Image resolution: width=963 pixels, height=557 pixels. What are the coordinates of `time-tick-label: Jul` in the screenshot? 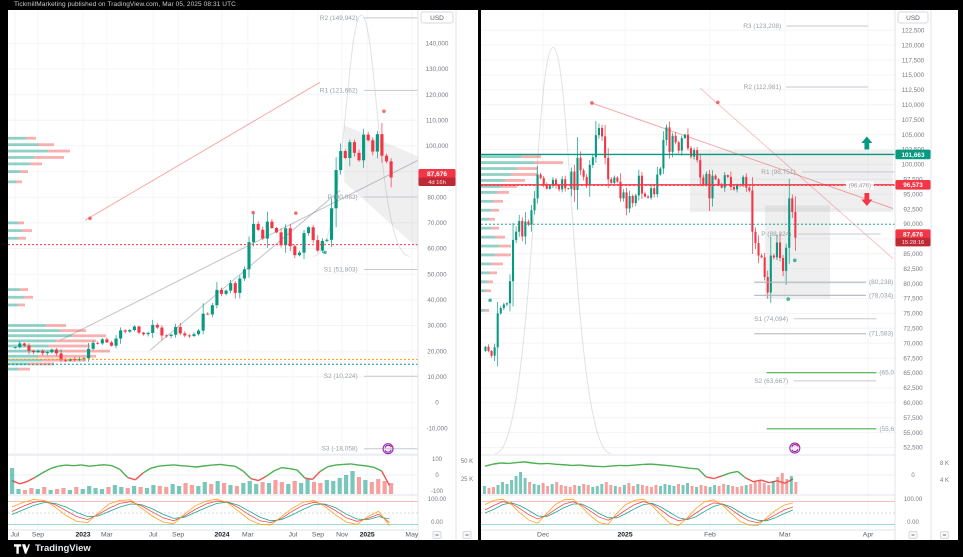 It's located at (293, 535).